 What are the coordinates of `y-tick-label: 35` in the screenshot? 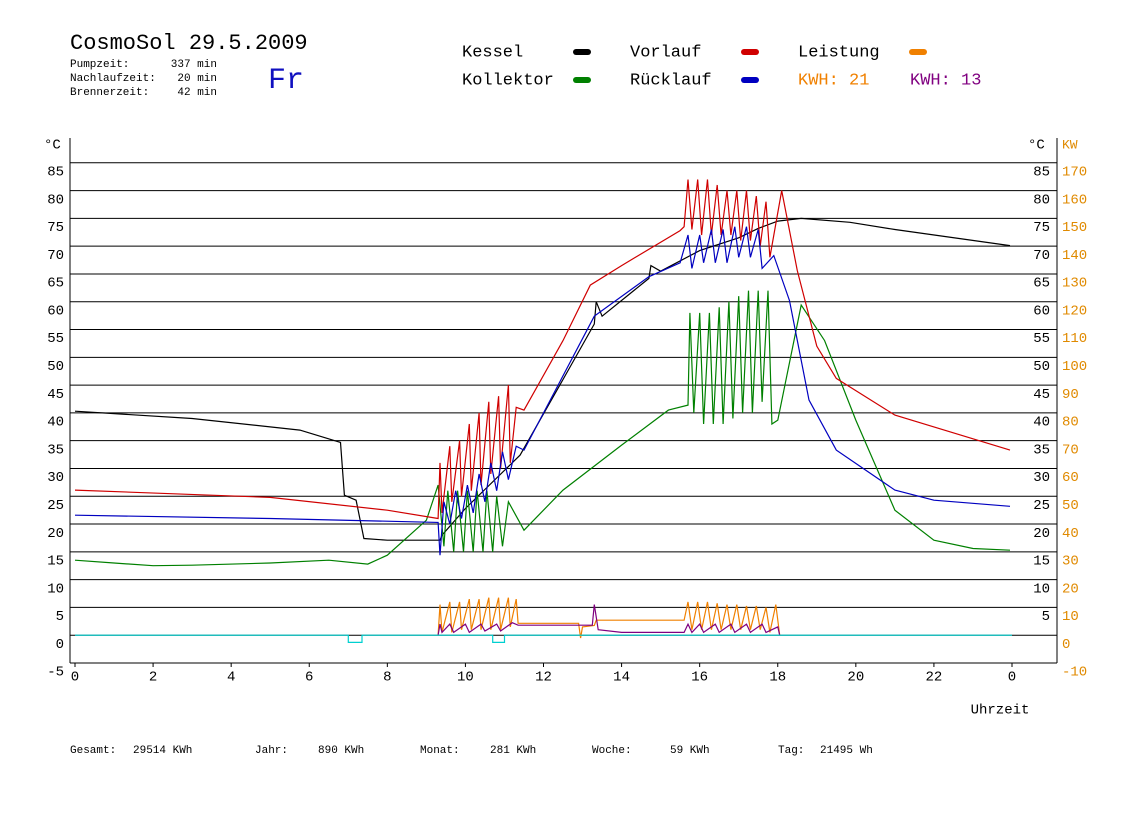 It's located at (55, 450).